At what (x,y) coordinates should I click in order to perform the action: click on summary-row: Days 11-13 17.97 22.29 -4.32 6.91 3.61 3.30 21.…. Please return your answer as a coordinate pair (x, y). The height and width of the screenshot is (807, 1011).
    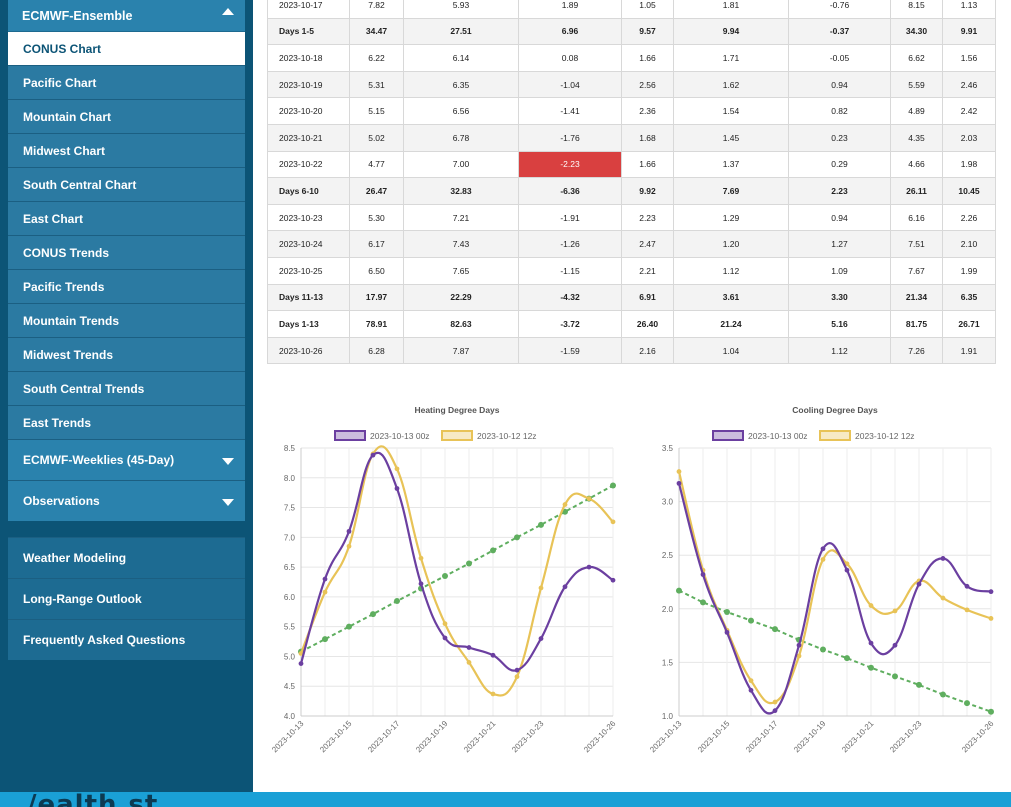
    Looking at the image, I should click on (631, 297).